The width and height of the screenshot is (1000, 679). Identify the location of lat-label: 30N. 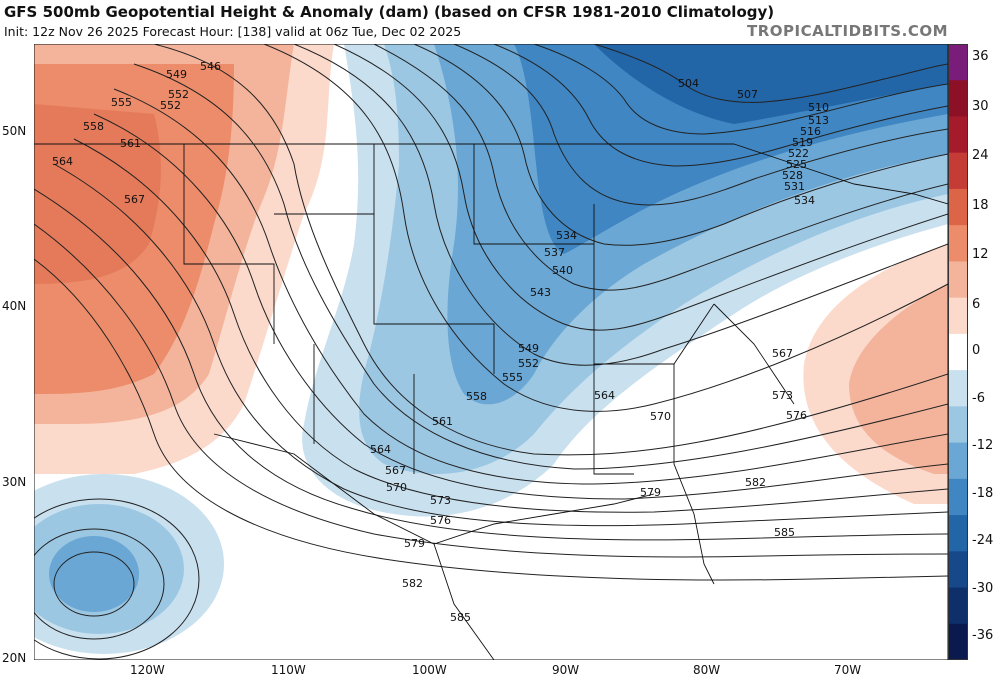
(14, 482).